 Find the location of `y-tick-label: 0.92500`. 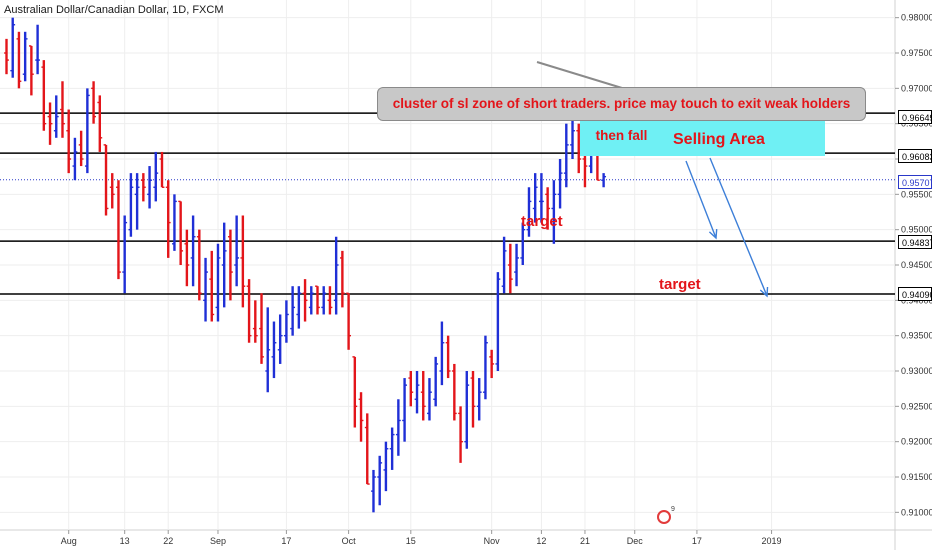

y-tick-label: 0.92500 is located at coordinates (916, 406).